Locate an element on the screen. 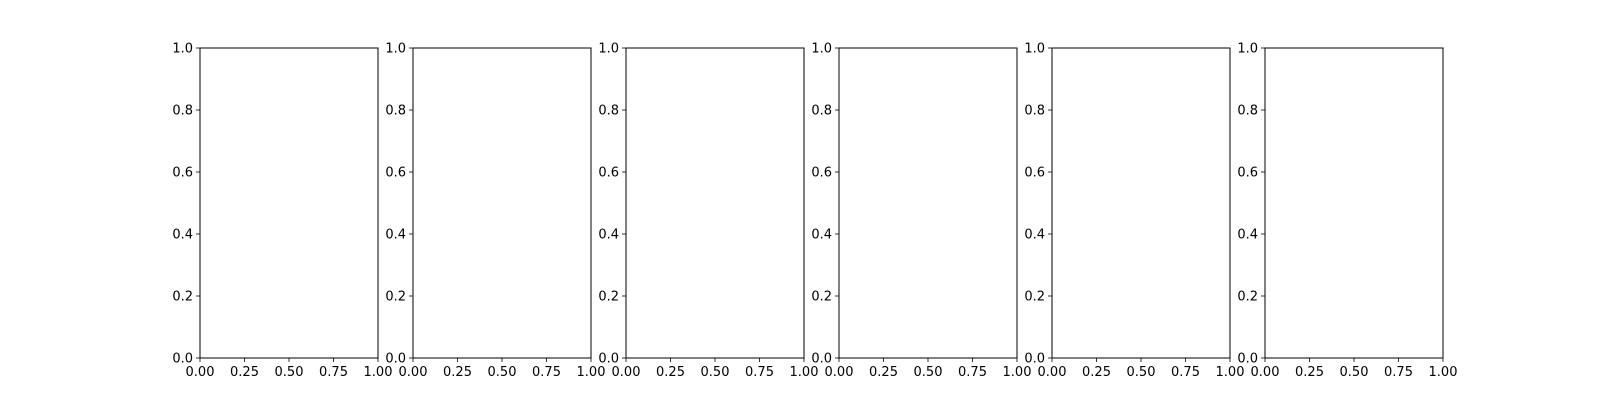  subplot-2: 0.00 0.25 0.50 0.75 1.00 0.0 0.2 0.4 0.6 0.8 1.0 is located at coordinates (495, 211).